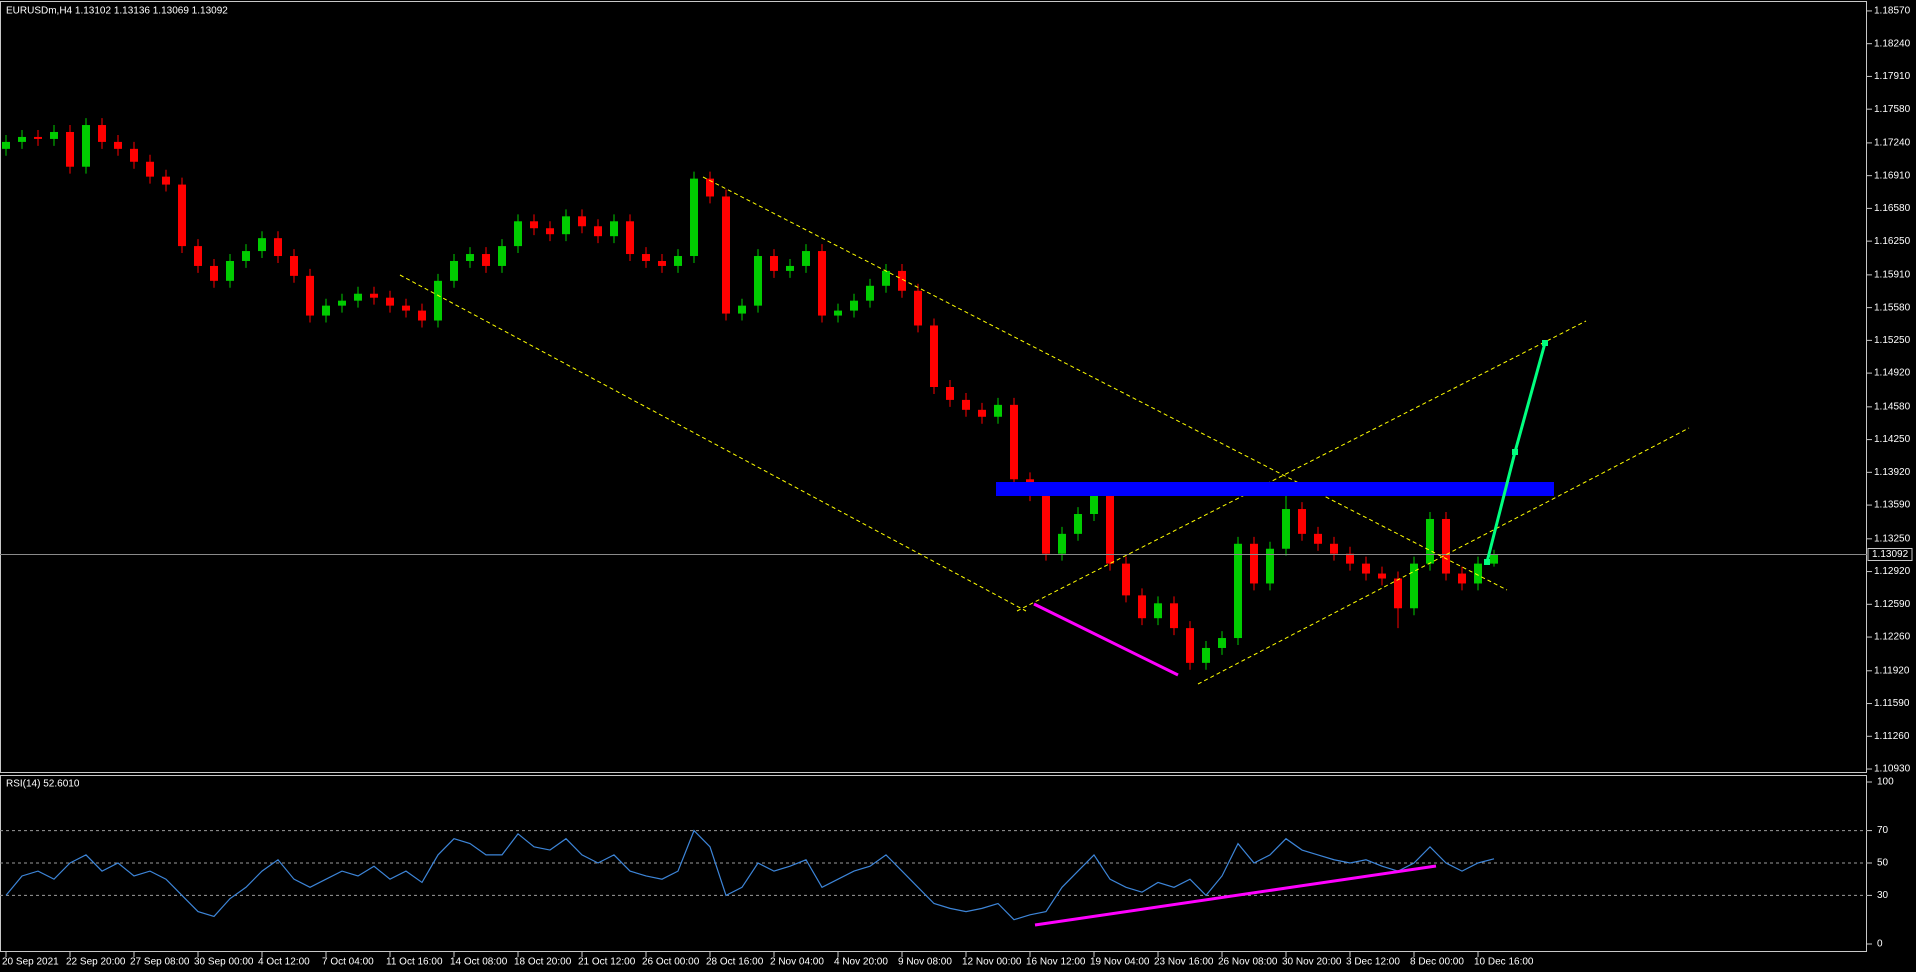 The width and height of the screenshot is (1916, 972). Describe the element at coordinates (160, 962) in the screenshot. I see `x-tick-label: 27 Sep 08:00` at that location.